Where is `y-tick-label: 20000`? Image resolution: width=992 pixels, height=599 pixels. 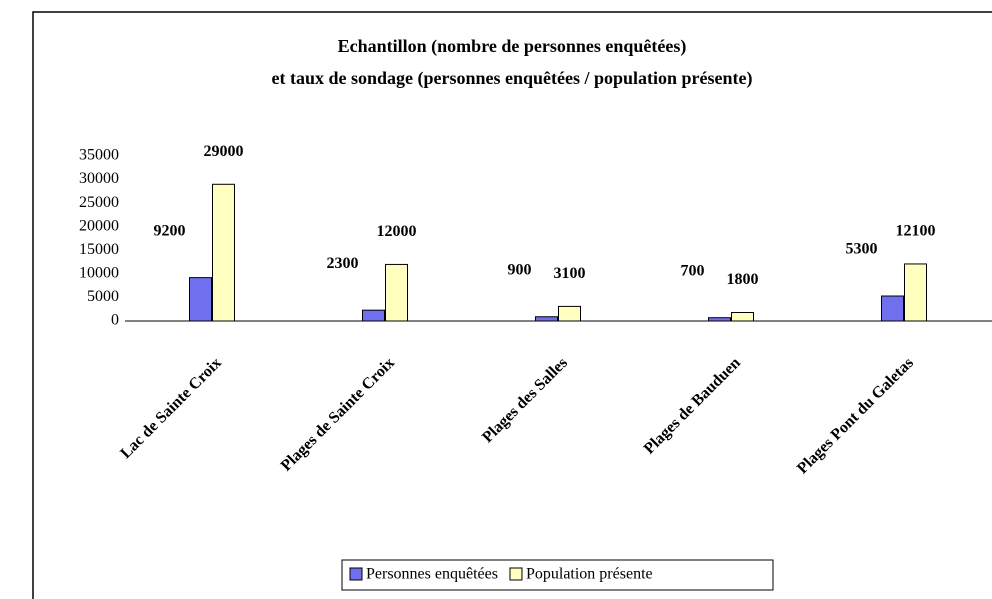
y-tick-label: 20000 is located at coordinates (99, 225).